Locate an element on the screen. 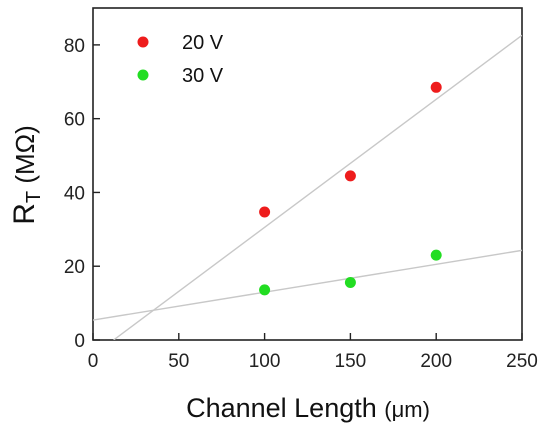 The width and height of the screenshot is (550, 425). y-tick-label: 40 is located at coordinates (74, 193).